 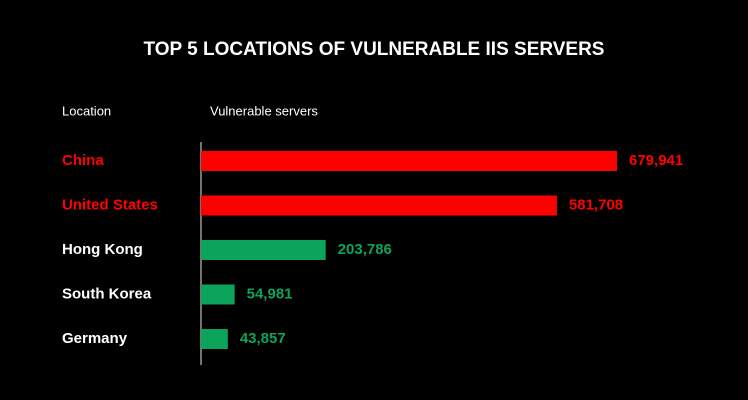 What do you see at coordinates (83, 160) in the screenshot?
I see `category-label: China` at bounding box center [83, 160].